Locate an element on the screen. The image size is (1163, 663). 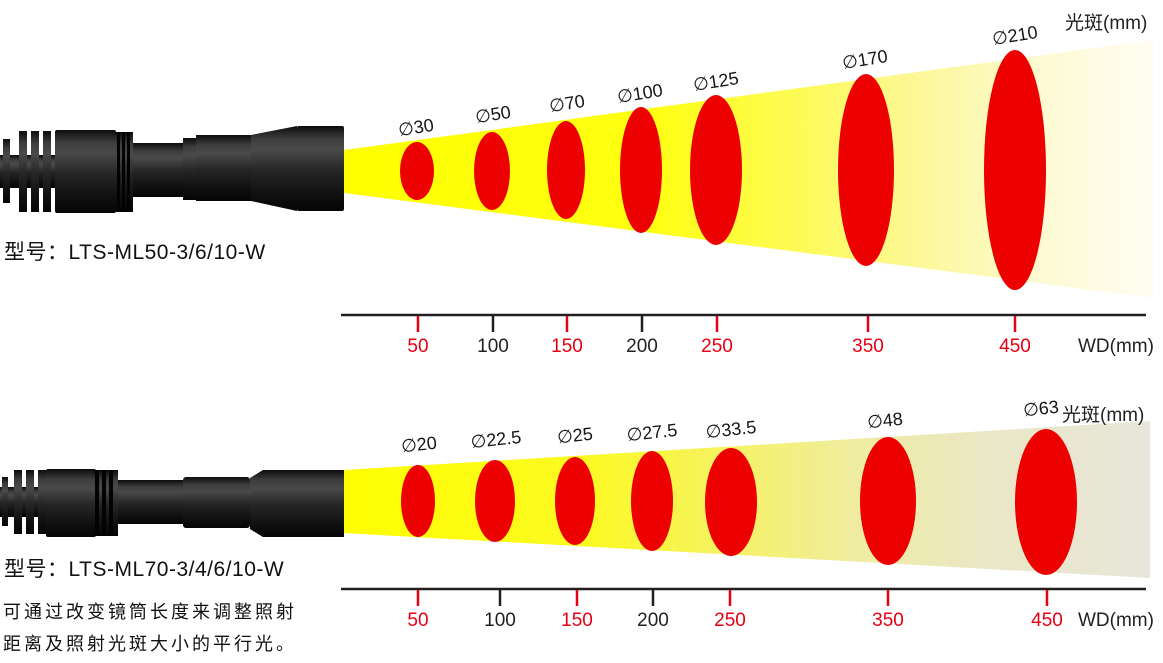
note-line: 距离及照射光斑大小的平行光。 is located at coordinates (150, 644).